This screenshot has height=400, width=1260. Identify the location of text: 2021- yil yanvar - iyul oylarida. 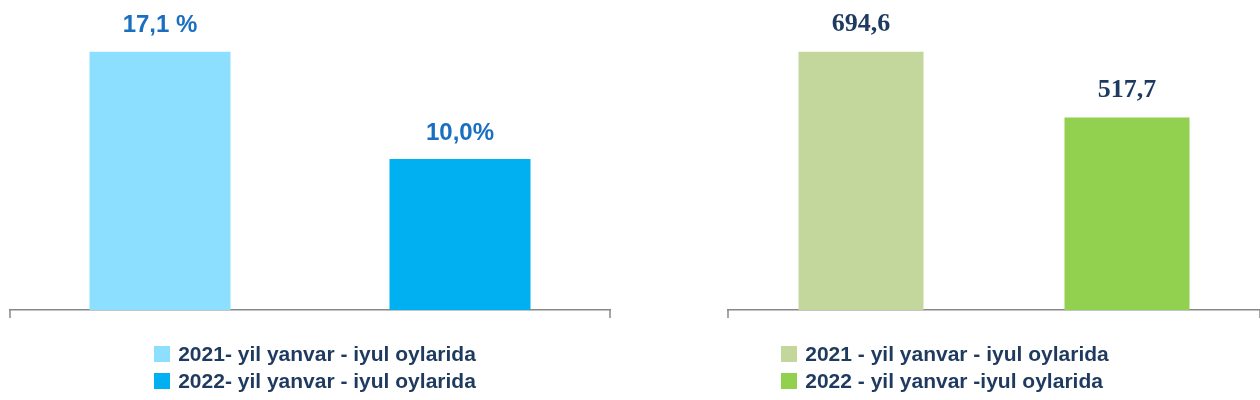
(327, 354).